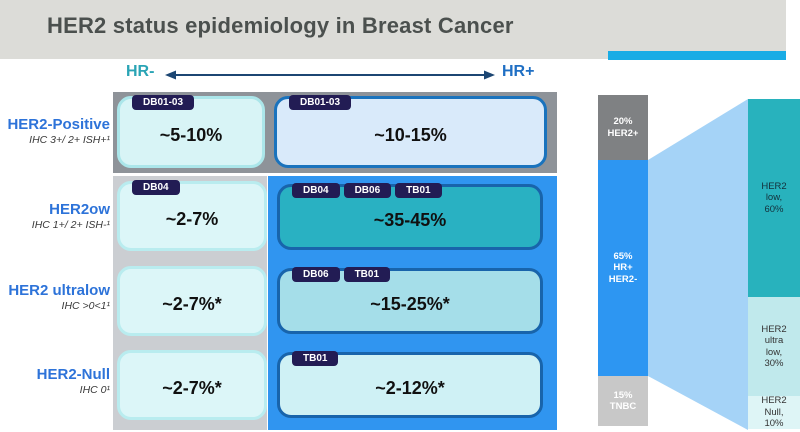  What do you see at coordinates (341, 274) in the screenshot?
I see `tag-group: DB06 TB01` at bounding box center [341, 274].